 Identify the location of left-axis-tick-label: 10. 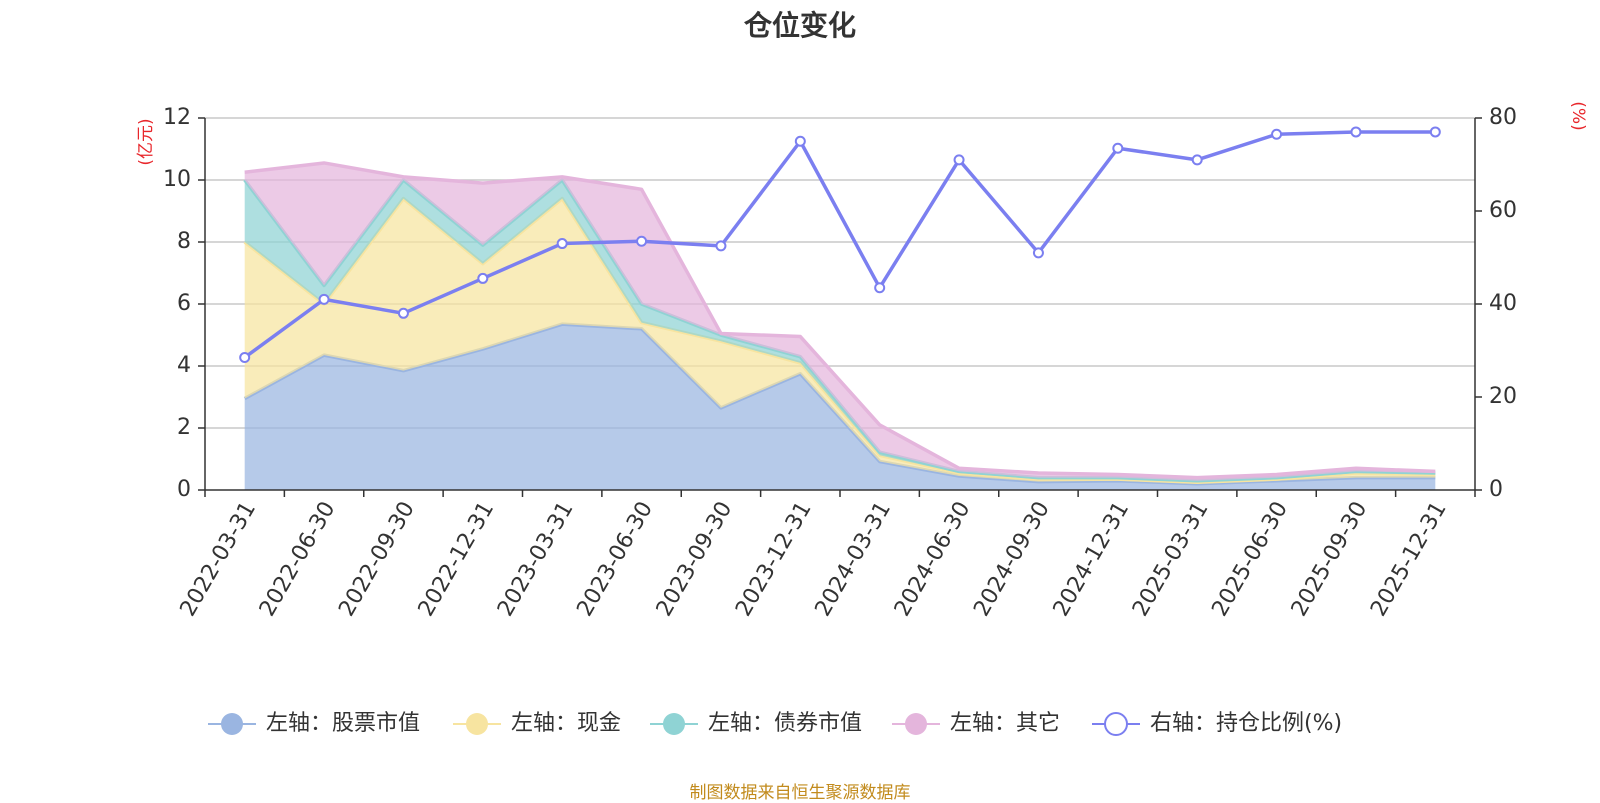
(177, 179).